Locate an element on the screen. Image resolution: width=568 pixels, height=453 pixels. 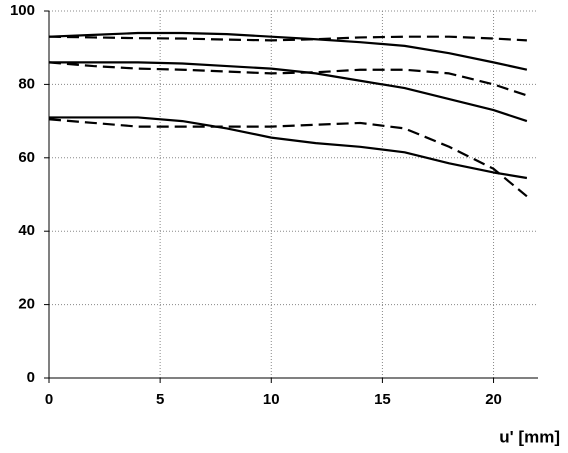
y-tick-label: 40 is located at coordinates (26, 230).